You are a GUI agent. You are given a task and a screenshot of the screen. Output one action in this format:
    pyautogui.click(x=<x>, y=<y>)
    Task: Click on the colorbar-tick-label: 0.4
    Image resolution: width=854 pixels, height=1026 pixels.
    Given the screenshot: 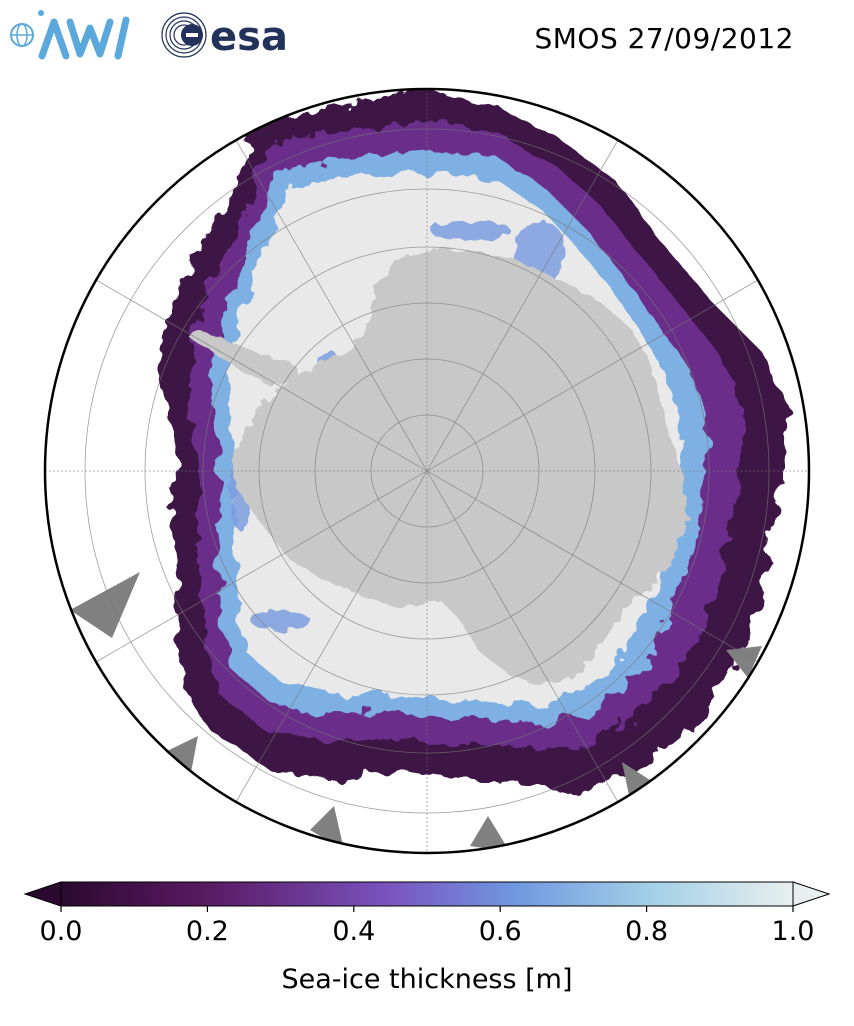 What is the action you would take?
    pyautogui.click(x=354, y=931)
    